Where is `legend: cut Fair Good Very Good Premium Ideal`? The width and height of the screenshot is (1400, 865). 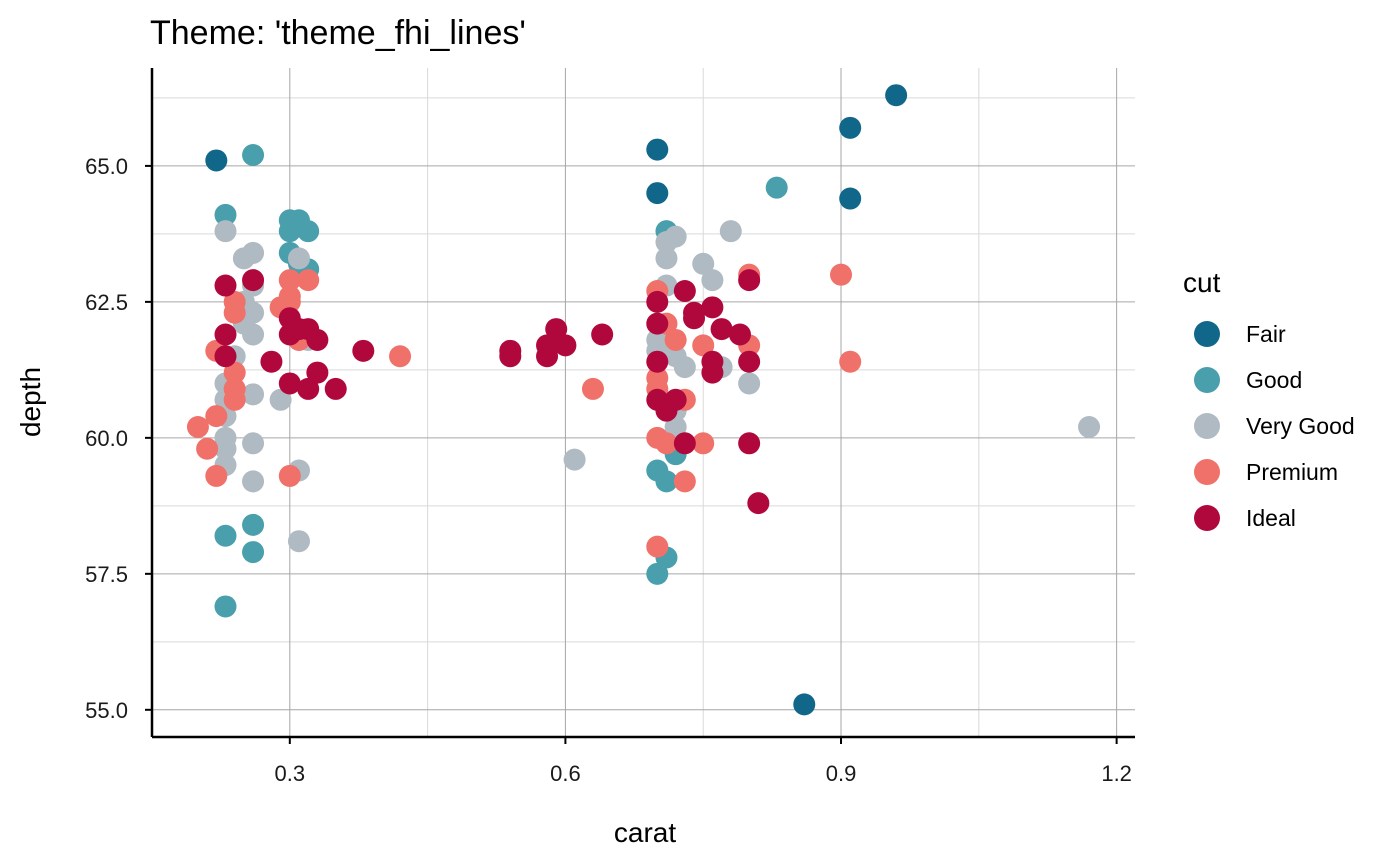 legend: cut Fair Good Very Good Premium Ideal is located at coordinates (1269, 399).